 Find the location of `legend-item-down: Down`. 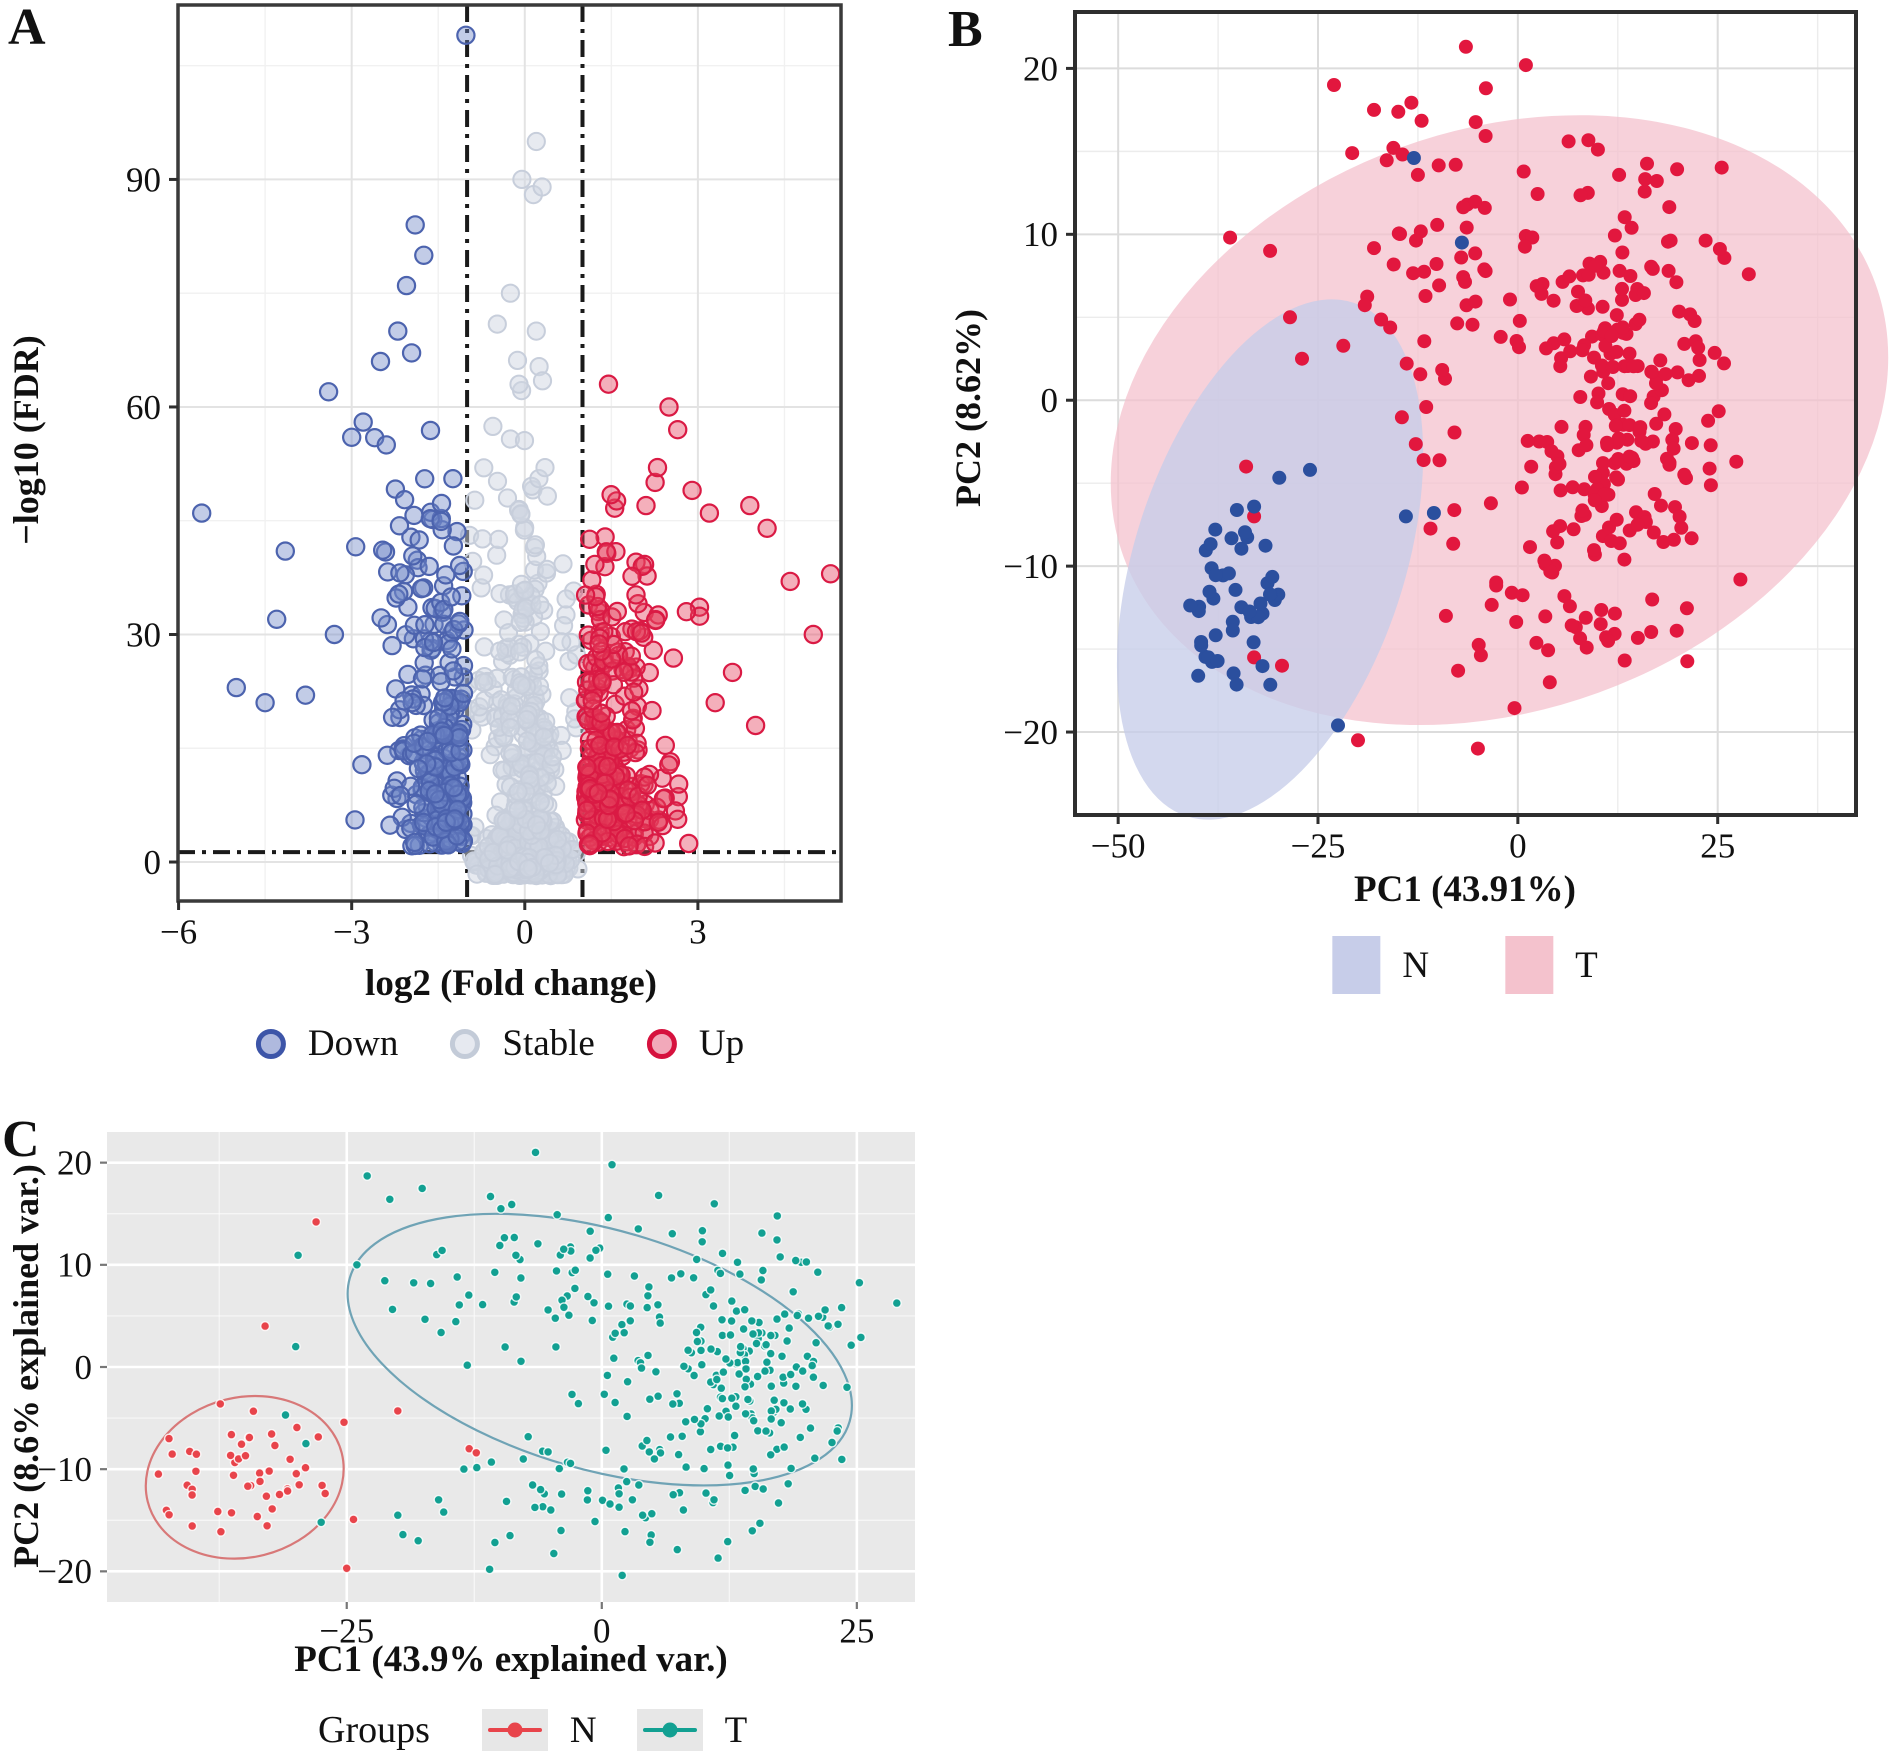

legend-item-down: Down is located at coordinates (327, 1043).